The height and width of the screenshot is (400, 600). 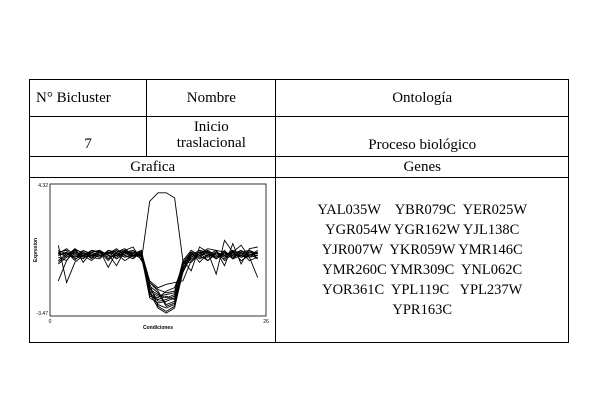 I want to click on nombre-line-1: Inicio, so click(x=211, y=127).